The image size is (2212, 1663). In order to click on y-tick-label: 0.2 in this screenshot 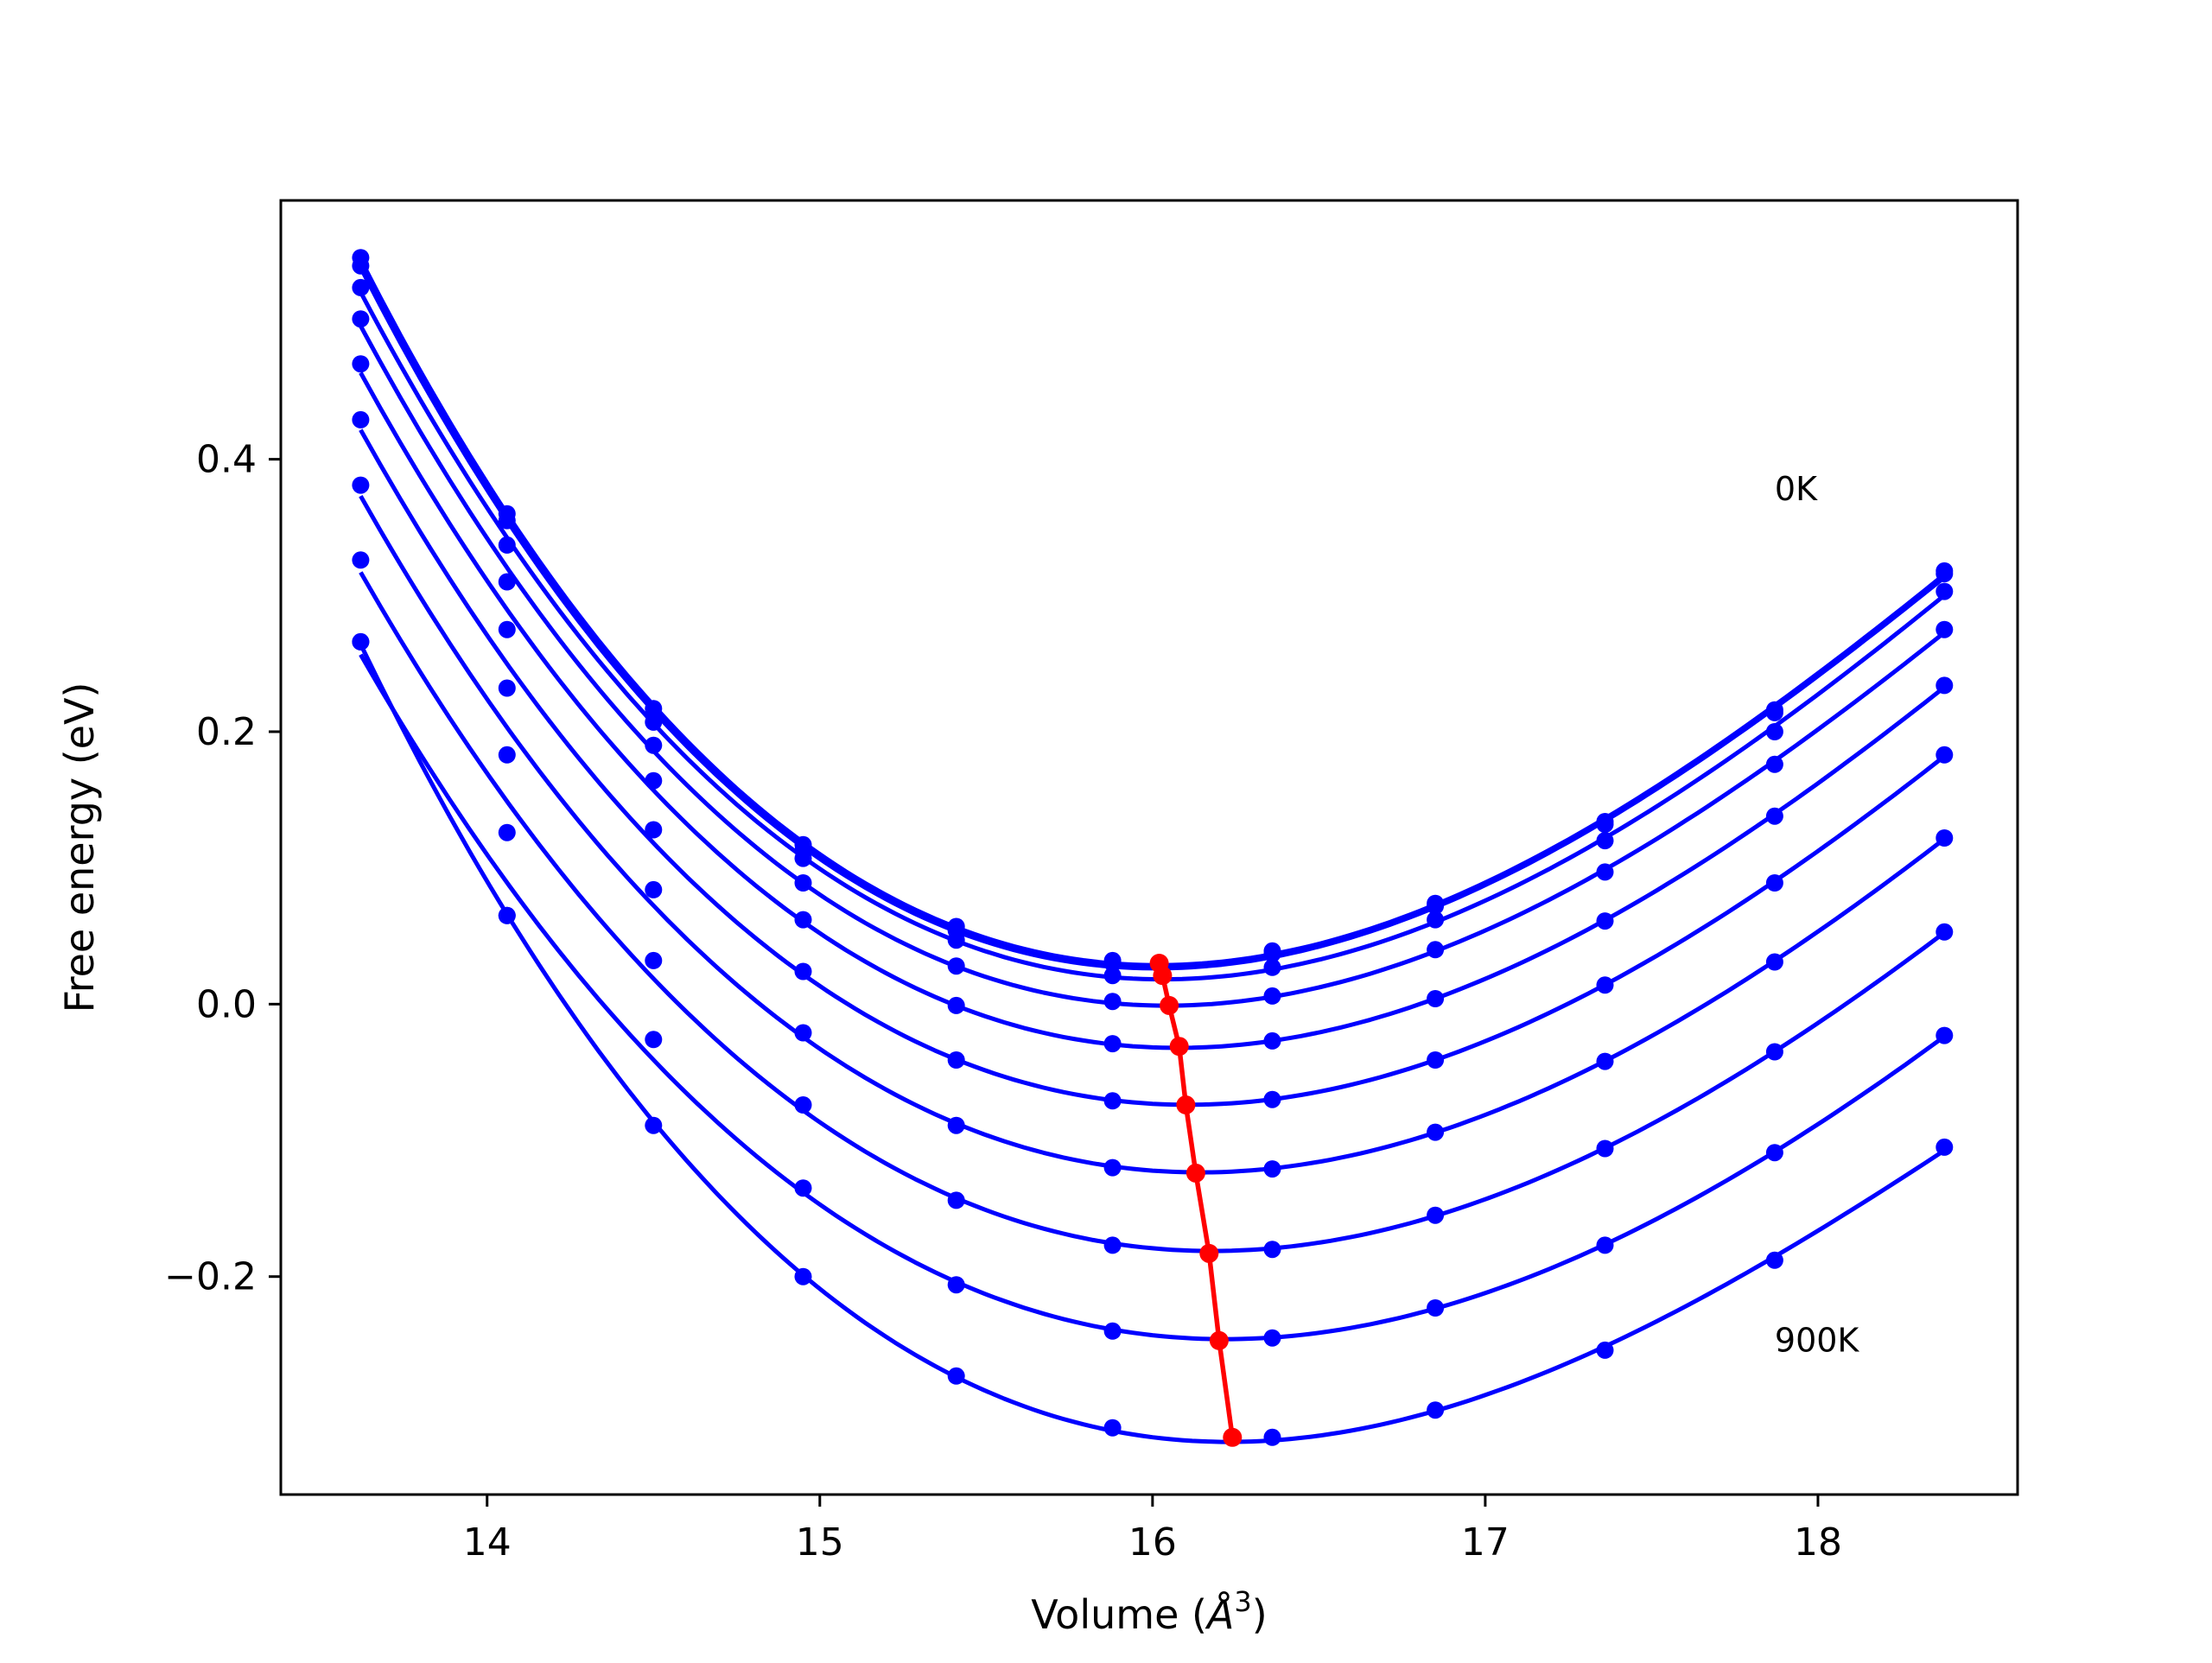, I will do `click(226, 732)`.